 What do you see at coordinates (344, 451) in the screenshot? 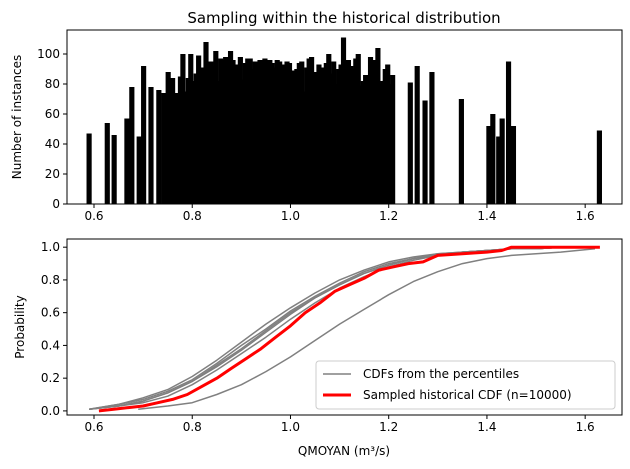
I see `x-axis-label: QMOYAN (m³/s)` at bounding box center [344, 451].